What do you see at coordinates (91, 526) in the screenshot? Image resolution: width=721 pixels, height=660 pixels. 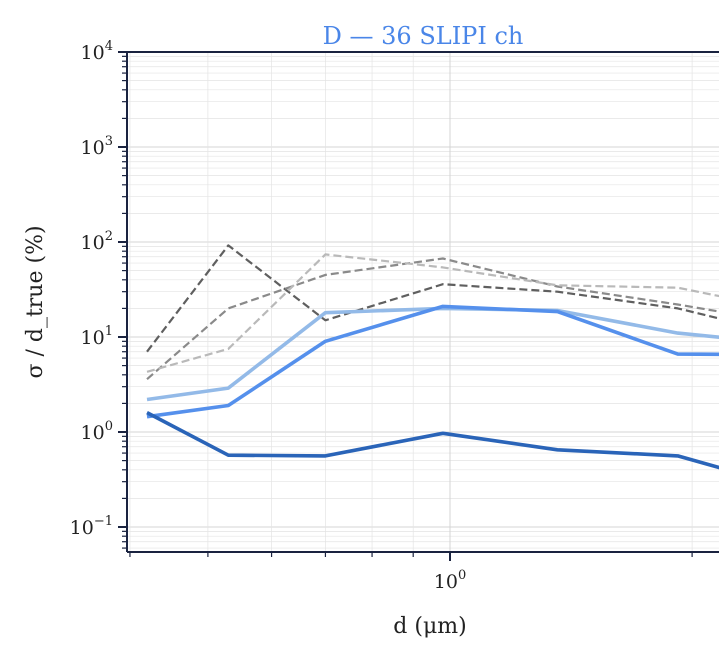 I see `y-tick-label: 10⁻¹` at bounding box center [91, 526].